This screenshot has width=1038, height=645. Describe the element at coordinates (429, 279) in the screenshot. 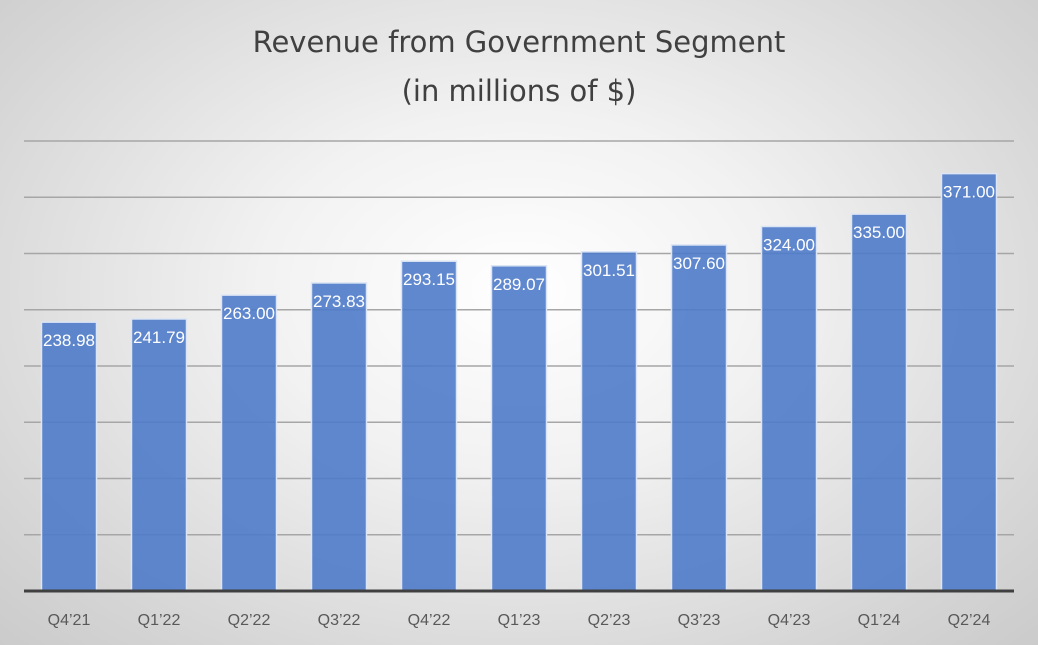

I see `data-label: 293.15` at that location.